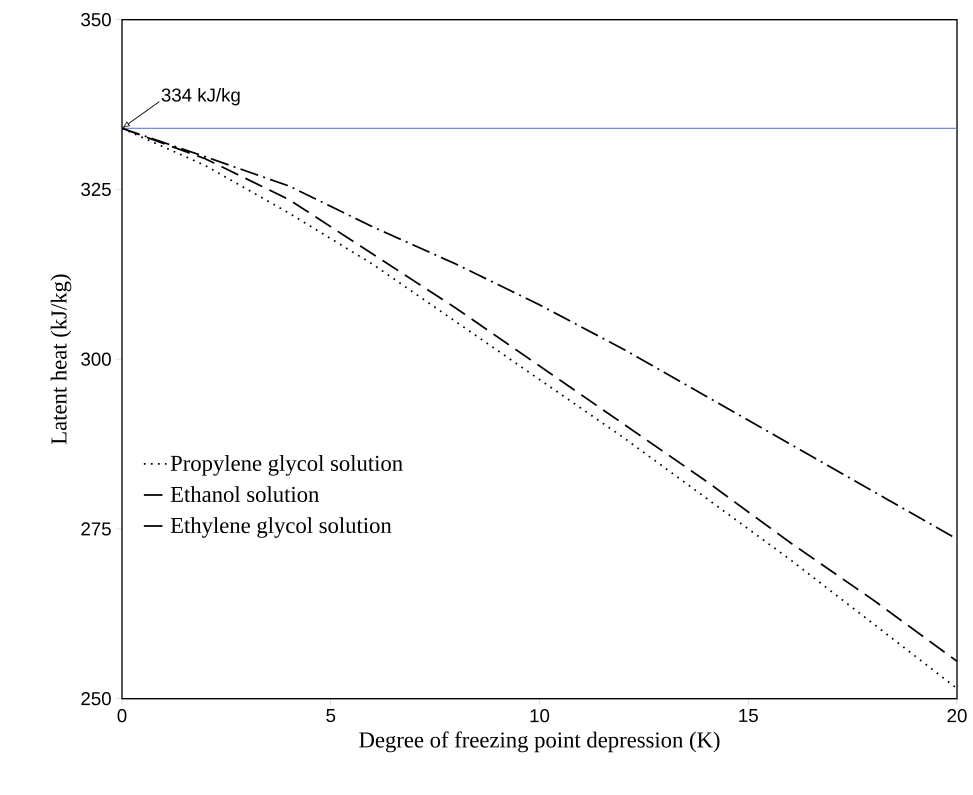  What do you see at coordinates (61, 359) in the screenshot?
I see `y-axis-title: Latent heat (kJ/kg)` at bounding box center [61, 359].